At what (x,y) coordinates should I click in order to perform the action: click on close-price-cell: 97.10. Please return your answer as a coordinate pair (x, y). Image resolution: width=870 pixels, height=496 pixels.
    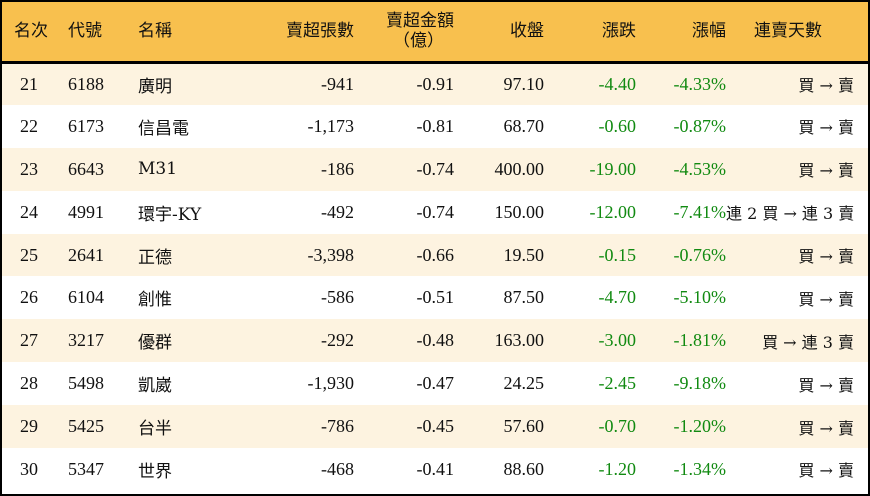
    Looking at the image, I should click on (524, 83).